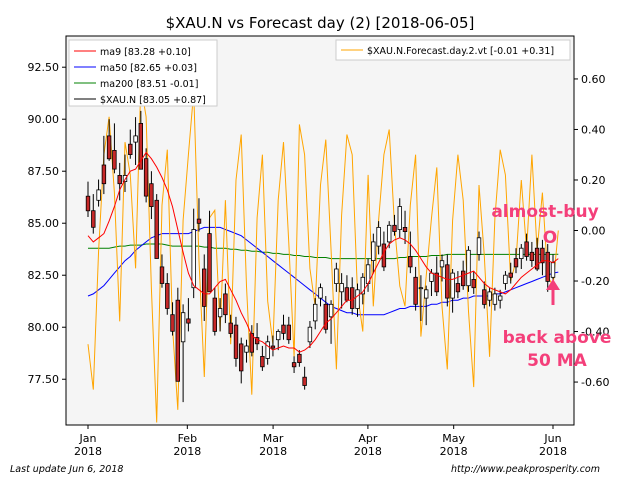 The image size is (640, 480). What do you see at coordinates (544, 212) in the screenshot?
I see `annotation-almost-buy: almost-buy` at bounding box center [544, 212].